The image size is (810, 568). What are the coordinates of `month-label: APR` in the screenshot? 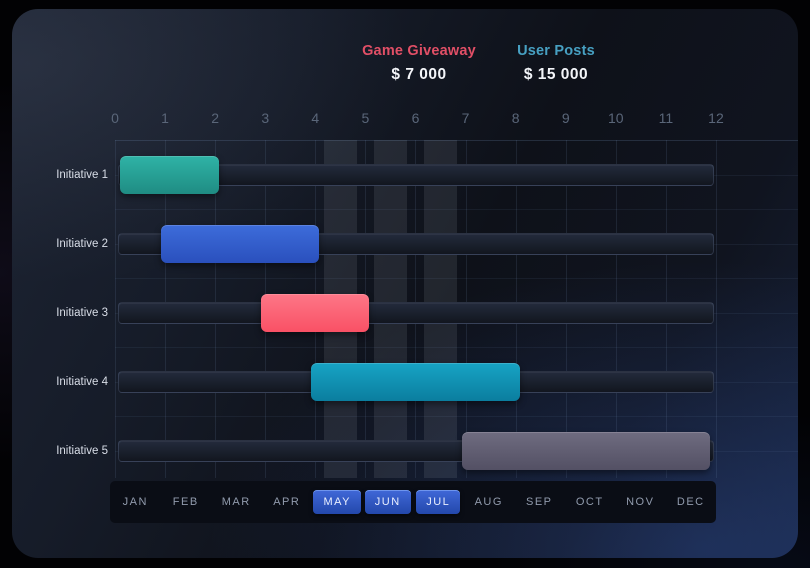 It's located at (287, 502).